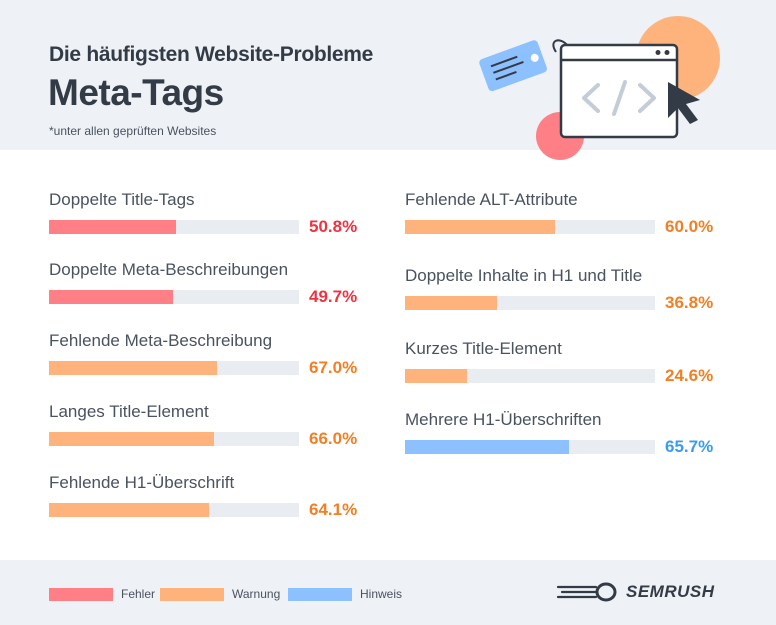 This screenshot has height=625, width=776. I want to click on footer-band, so click(388, 592).